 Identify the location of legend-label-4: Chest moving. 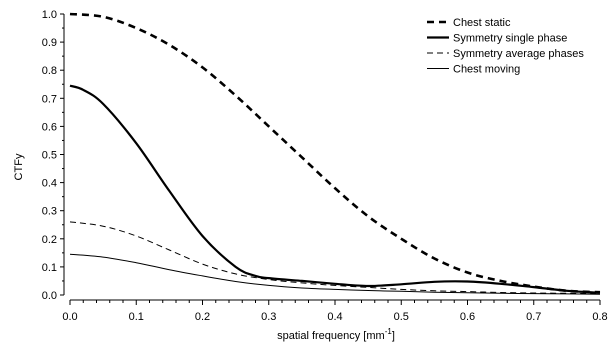
(486, 70).